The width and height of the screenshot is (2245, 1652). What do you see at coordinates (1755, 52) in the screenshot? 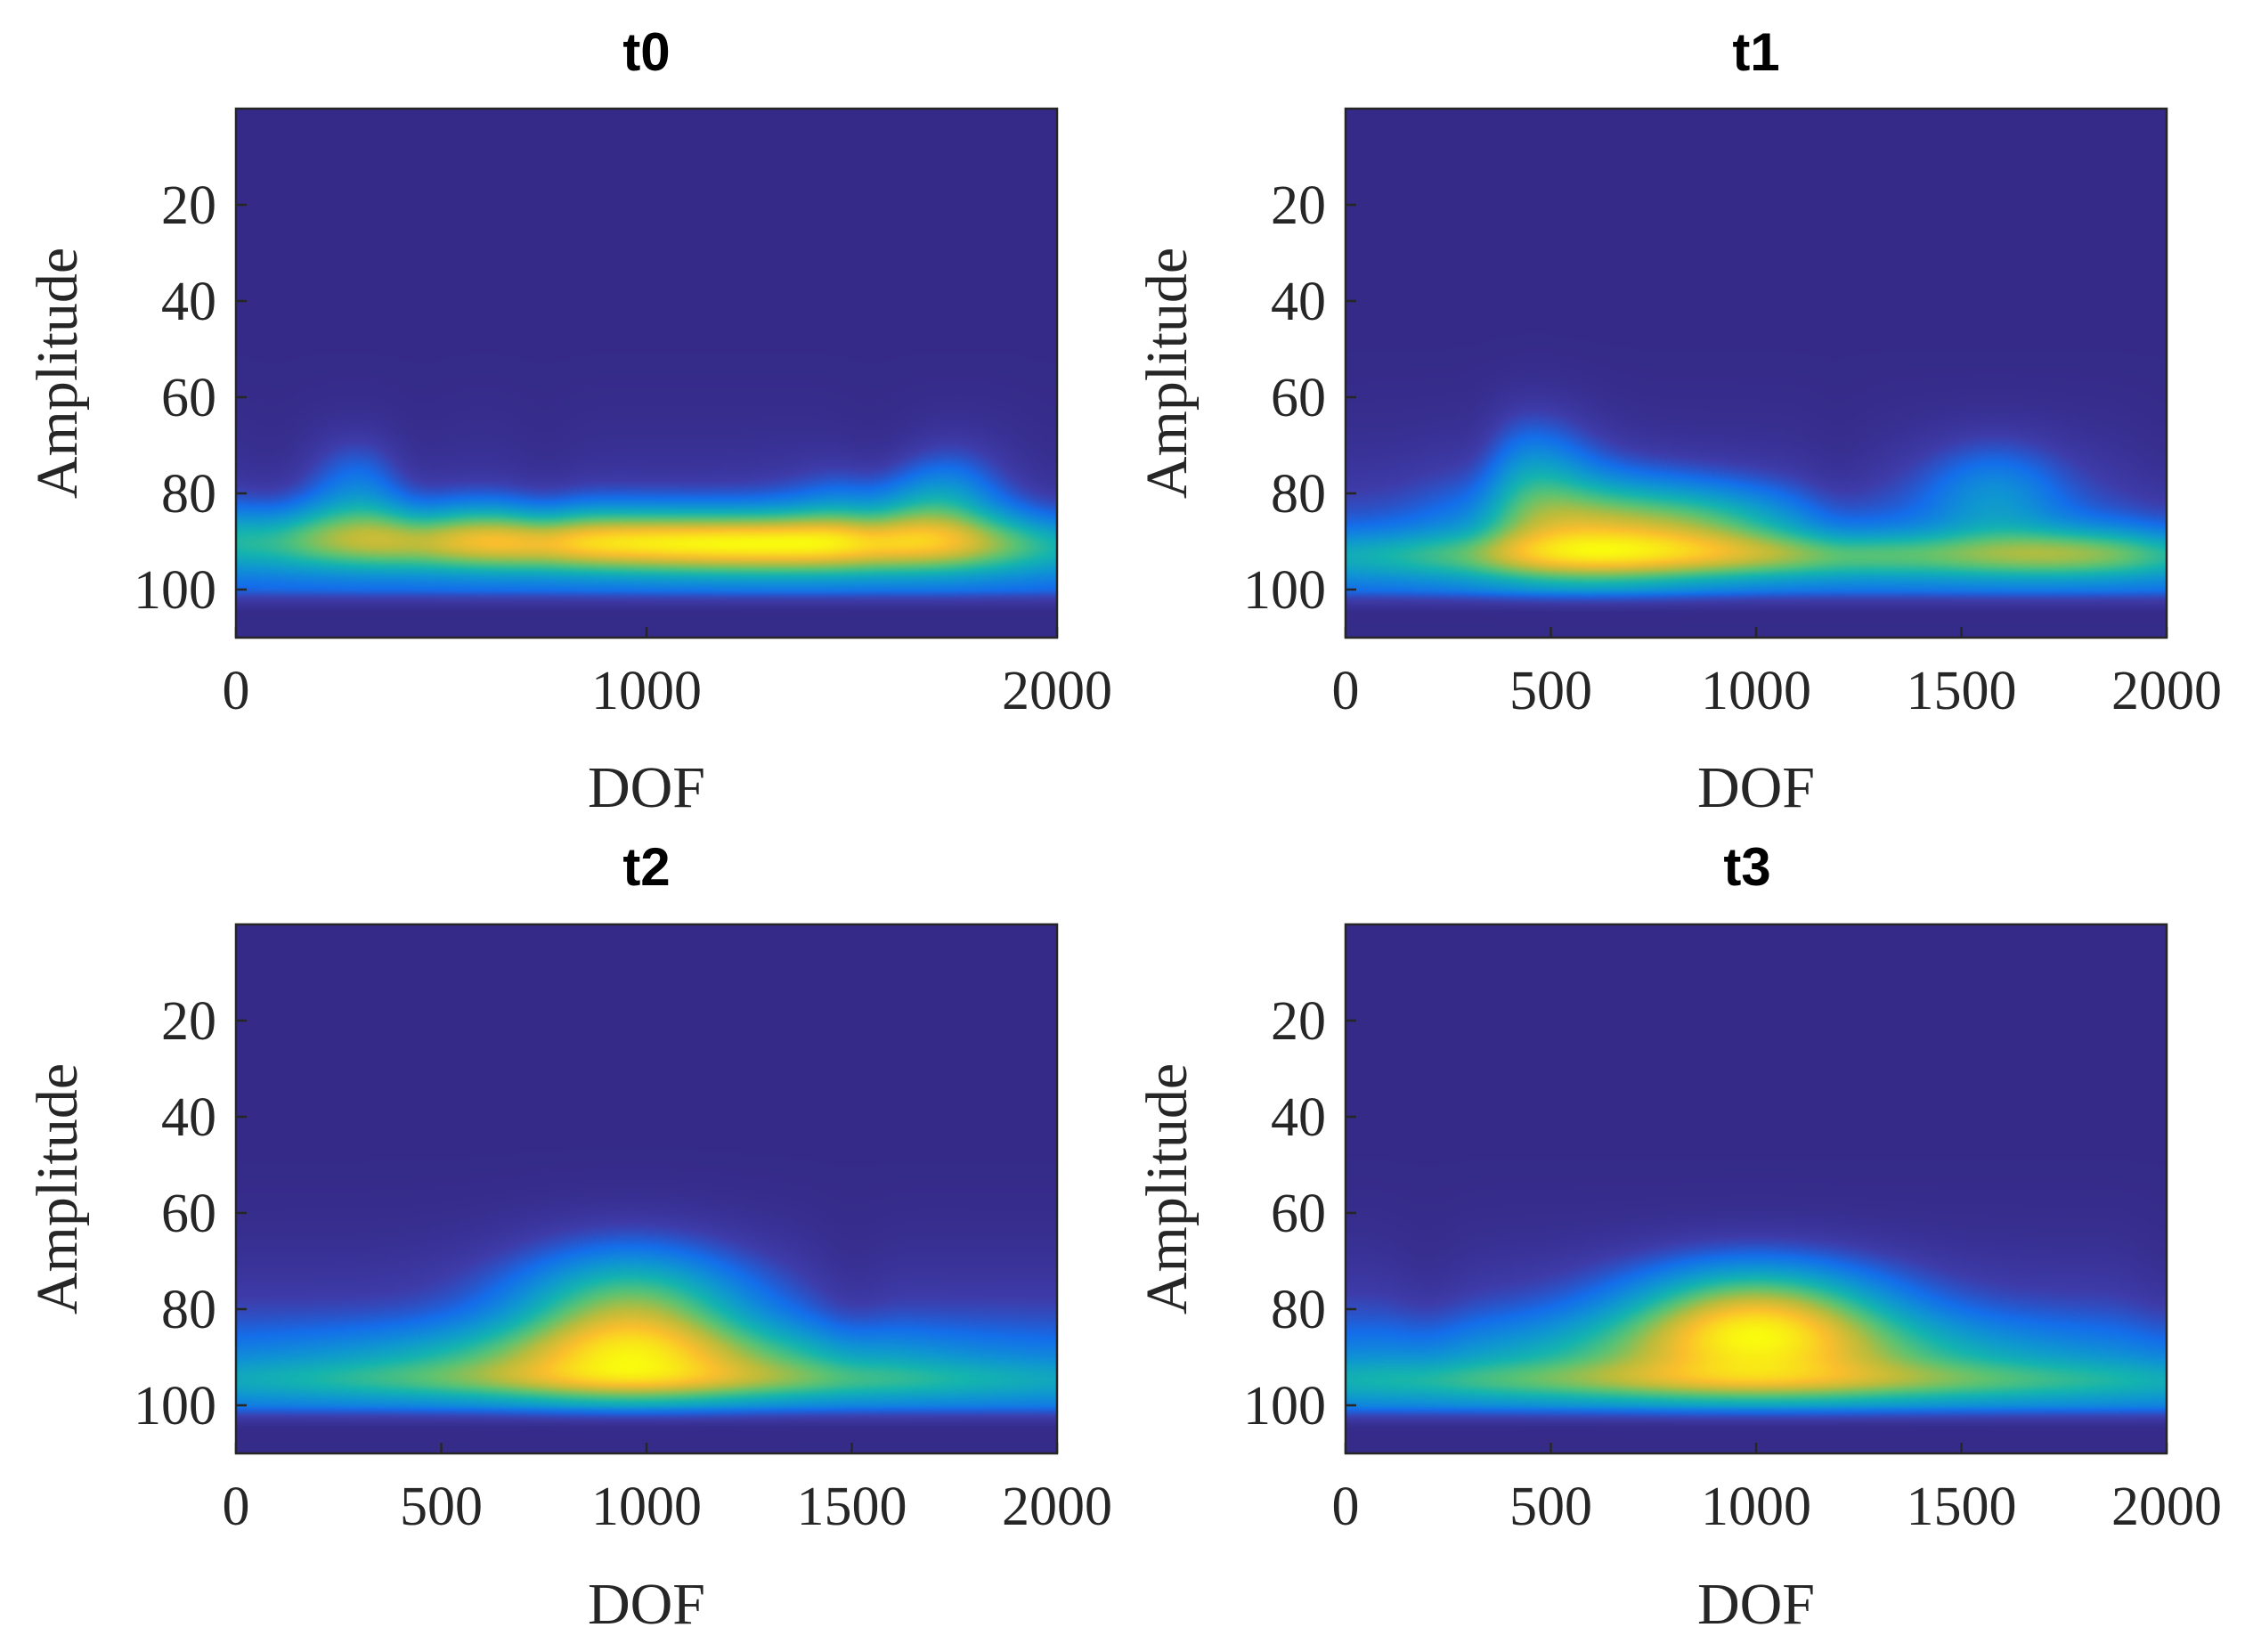
I see `panel-title-t1: t1` at bounding box center [1755, 52].